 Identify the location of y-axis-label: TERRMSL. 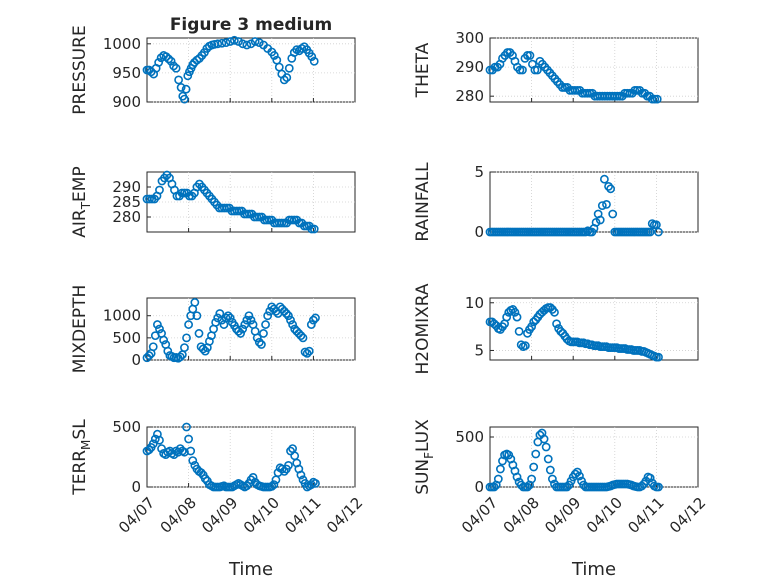
(81, 457).